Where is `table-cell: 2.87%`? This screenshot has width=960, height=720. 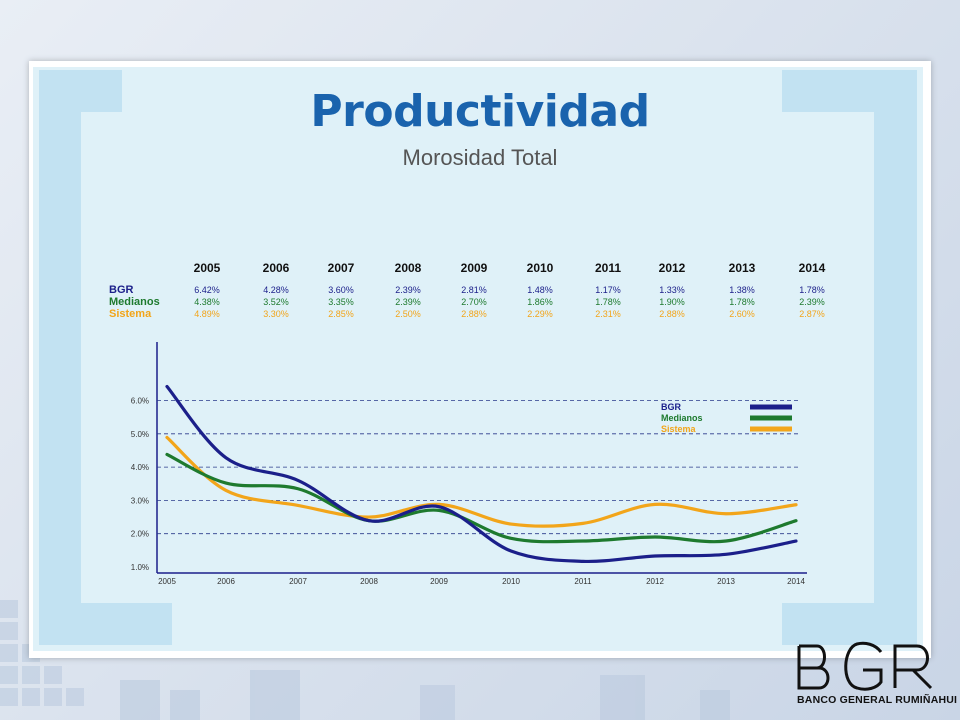 table-cell: 2.87% is located at coordinates (812, 314).